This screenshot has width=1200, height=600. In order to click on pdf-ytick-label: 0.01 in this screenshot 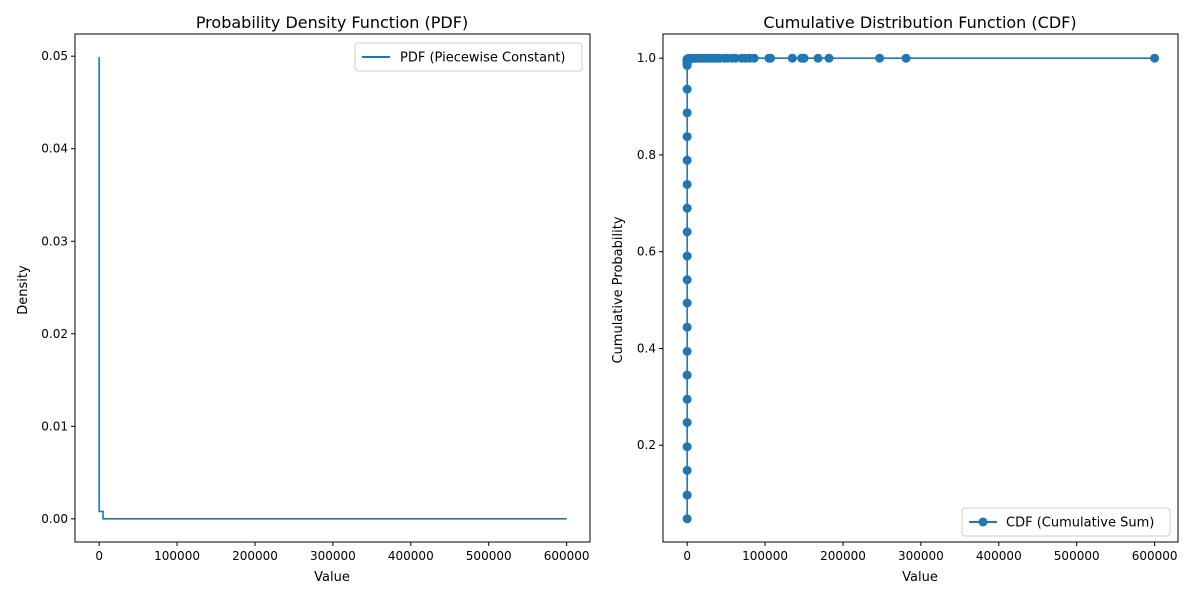, I will do `click(54, 426)`.